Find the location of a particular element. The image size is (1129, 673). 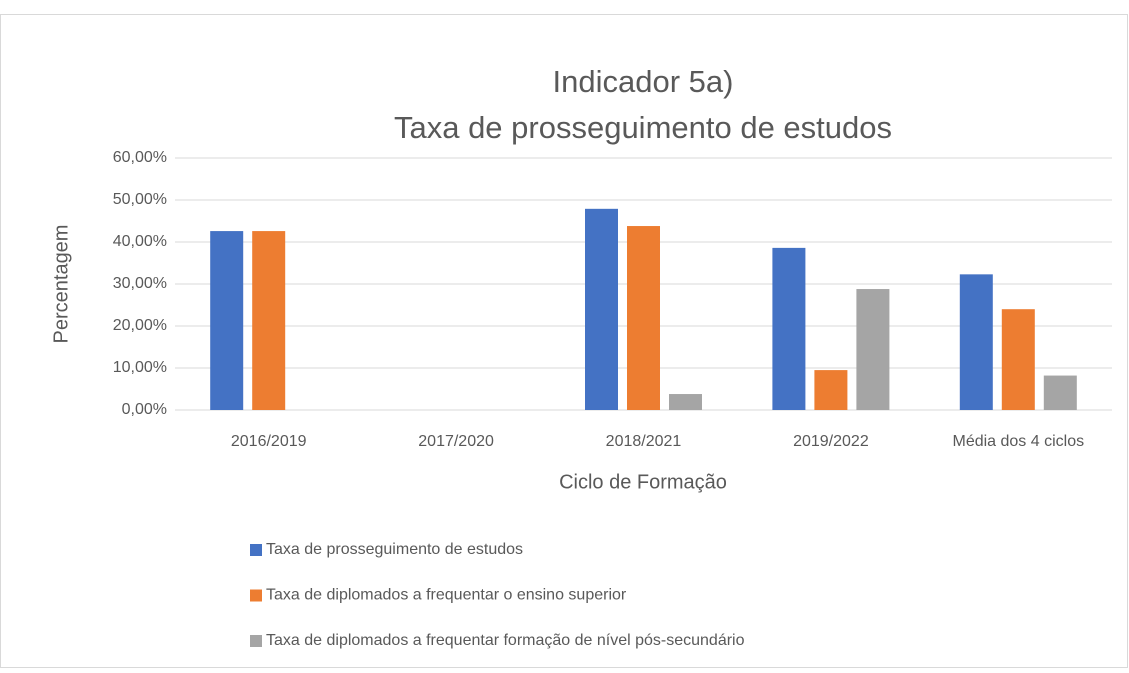

y-tick-label: 10,00% is located at coordinates (140, 367).